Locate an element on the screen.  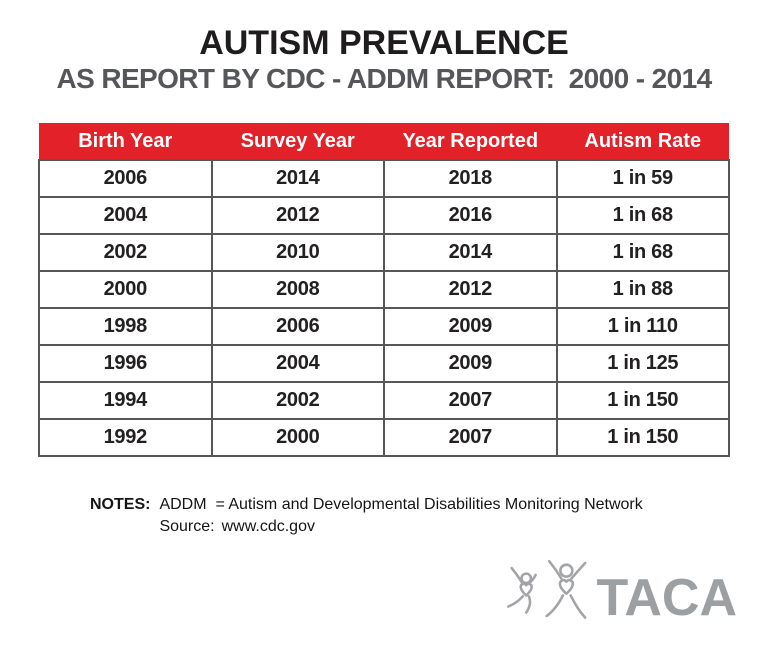
table-row: 1992 2000 2007 1 in 150 is located at coordinates (384, 437).